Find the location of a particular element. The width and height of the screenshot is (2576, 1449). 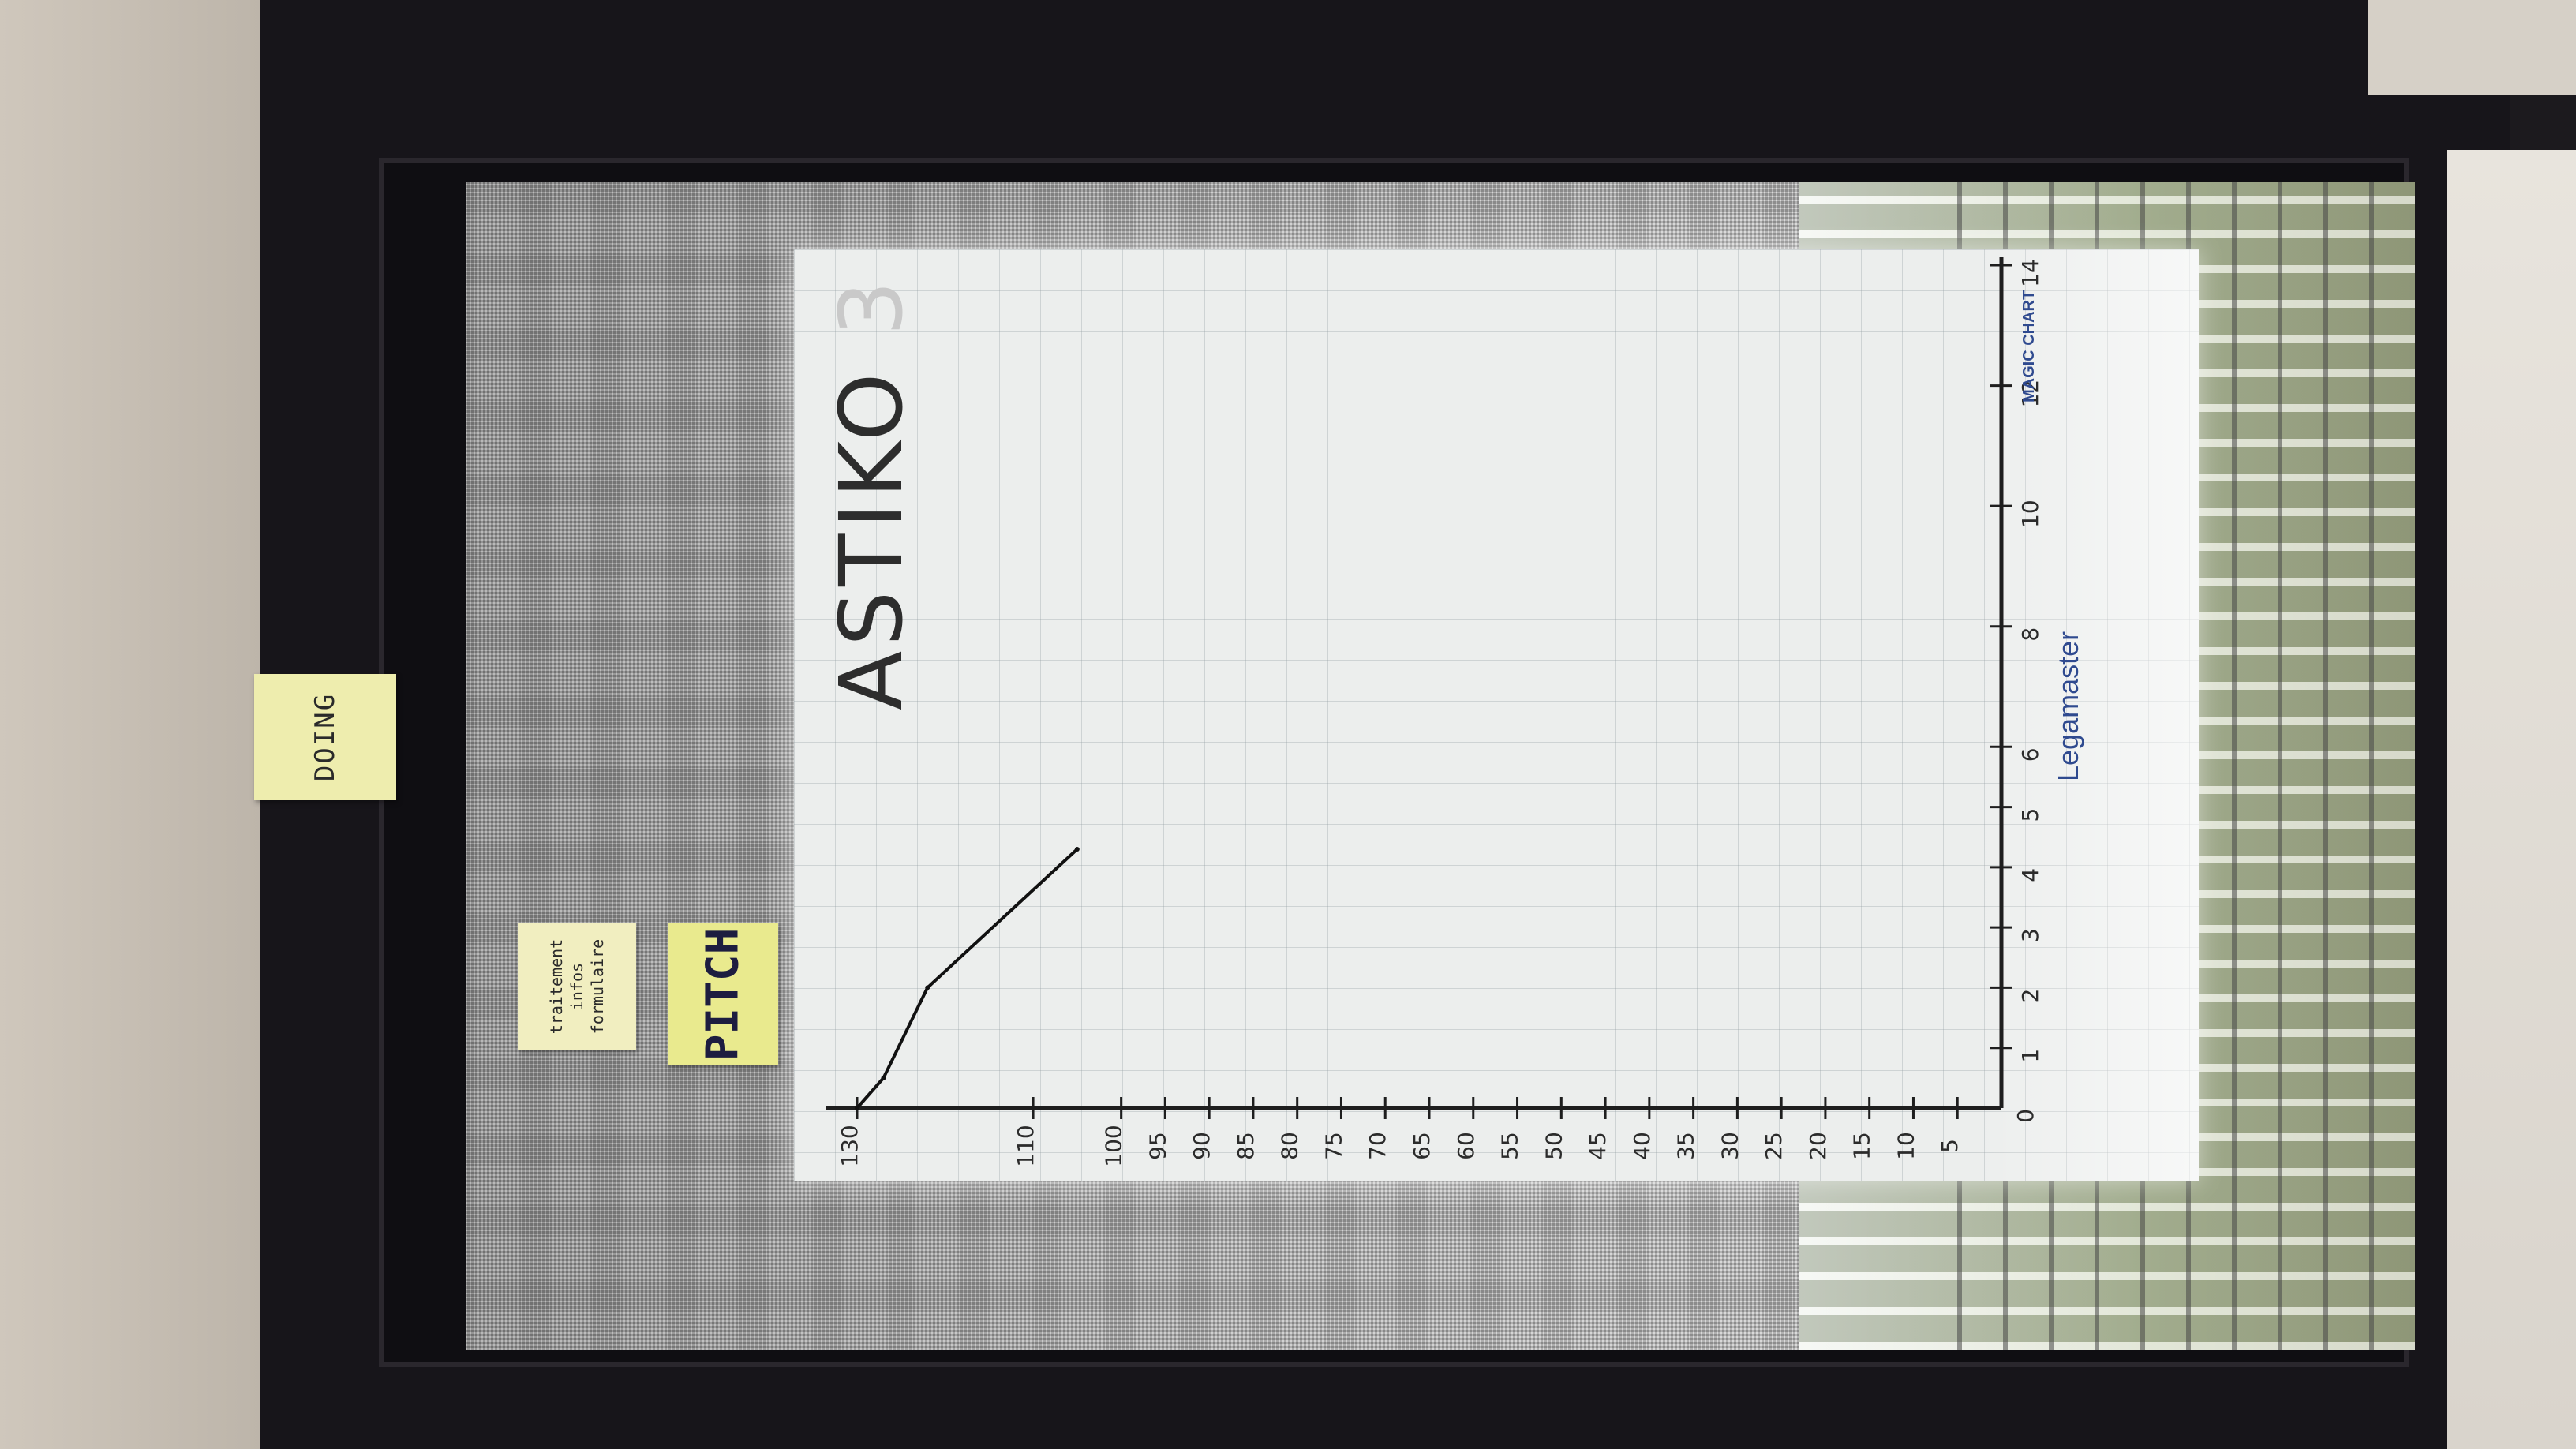

brand-logo: Legamaster is located at coordinates (2068, 706).